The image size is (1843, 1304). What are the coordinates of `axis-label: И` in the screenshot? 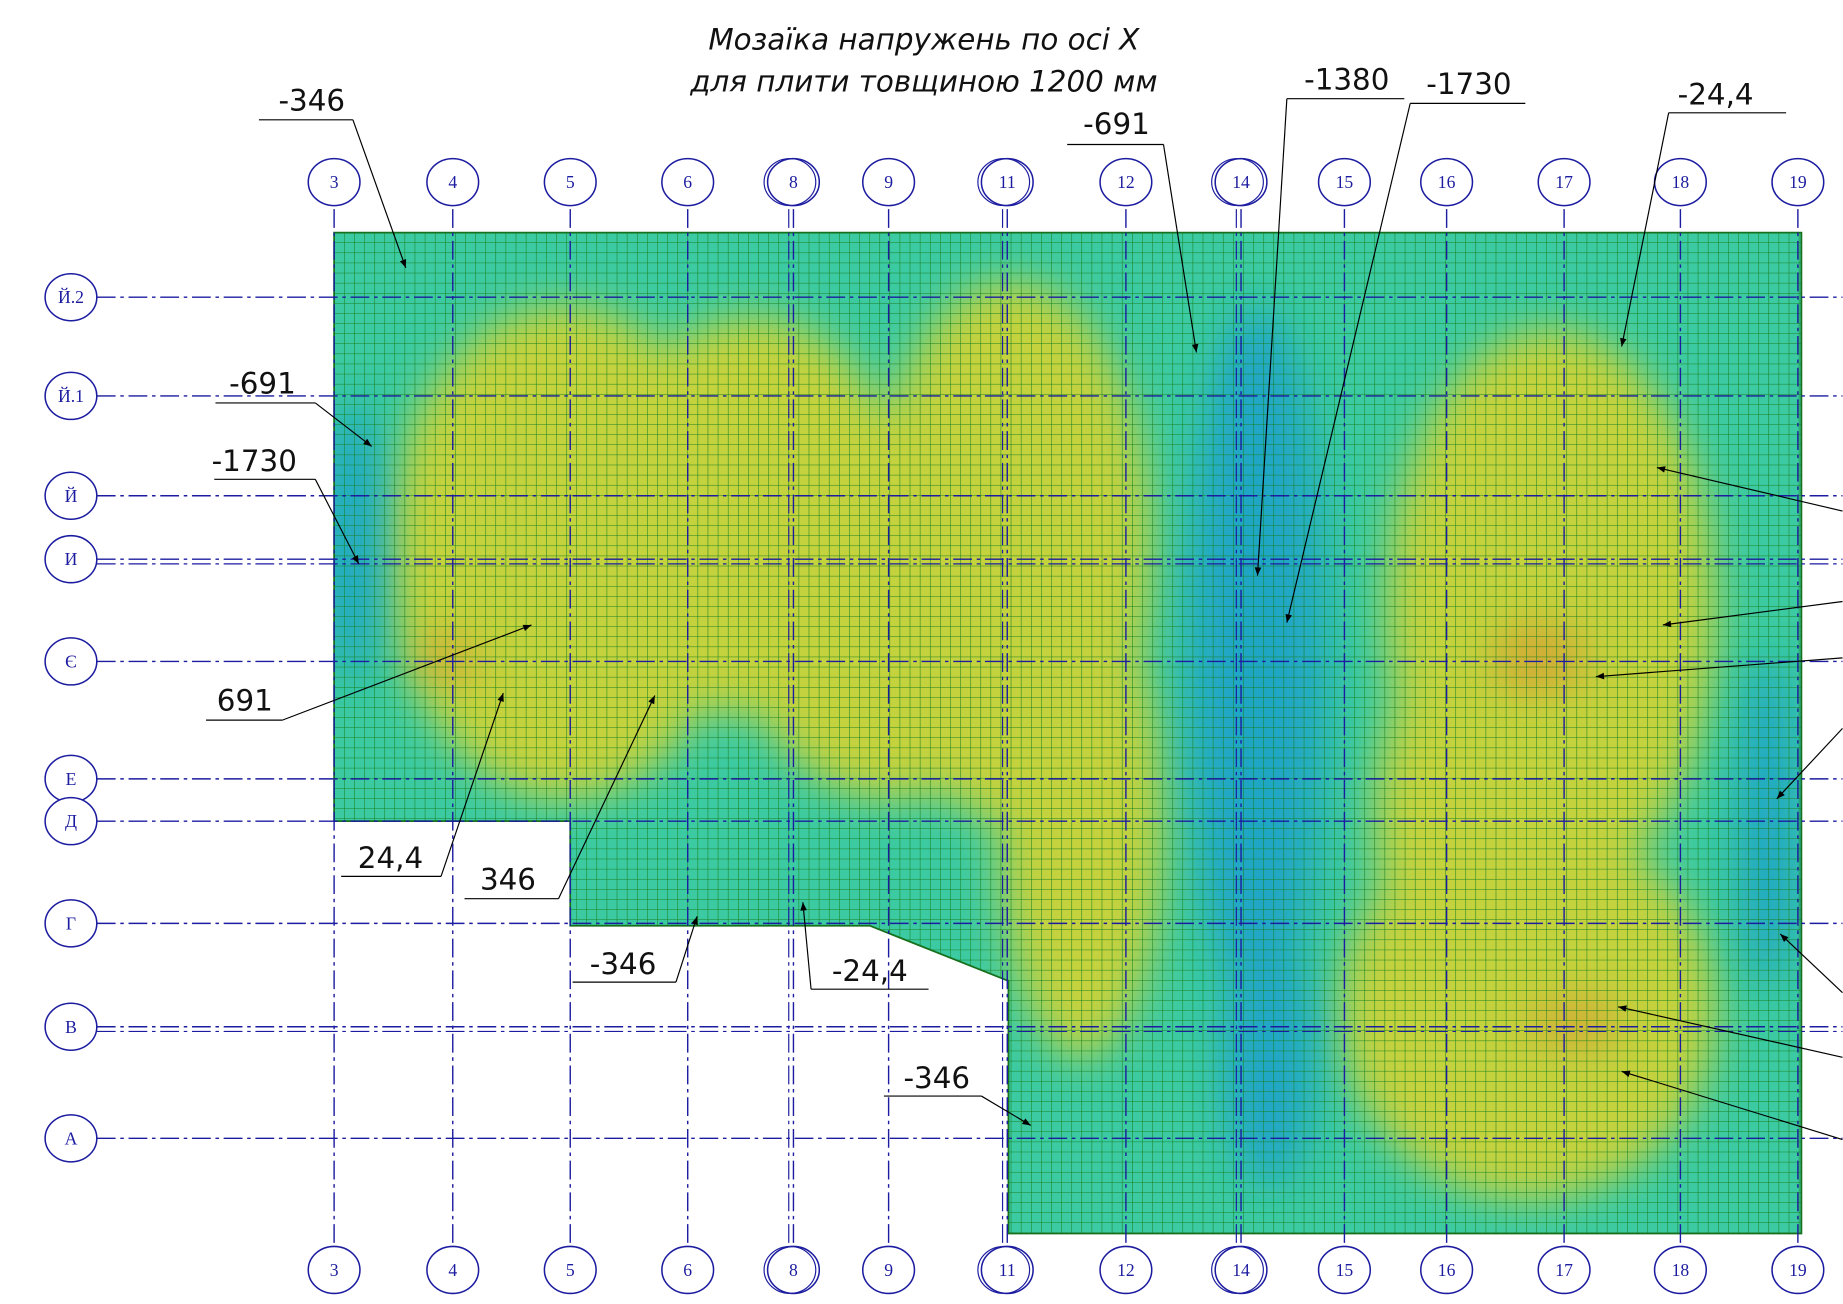 It's located at (71, 559).